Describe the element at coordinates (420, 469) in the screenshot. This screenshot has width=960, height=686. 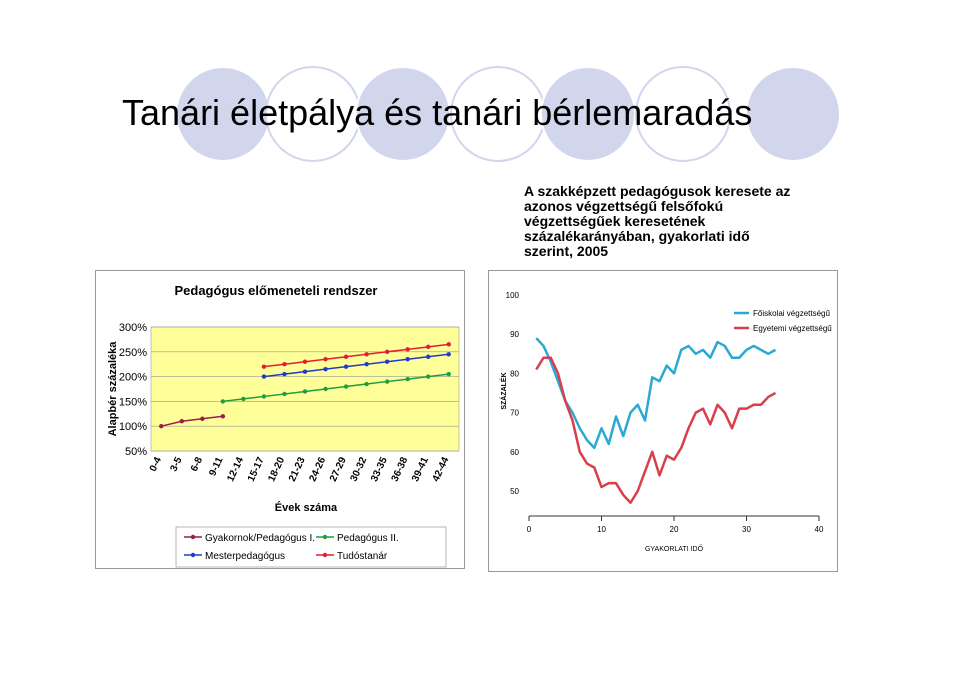
I see `x-tick-label: 39-41` at that location.